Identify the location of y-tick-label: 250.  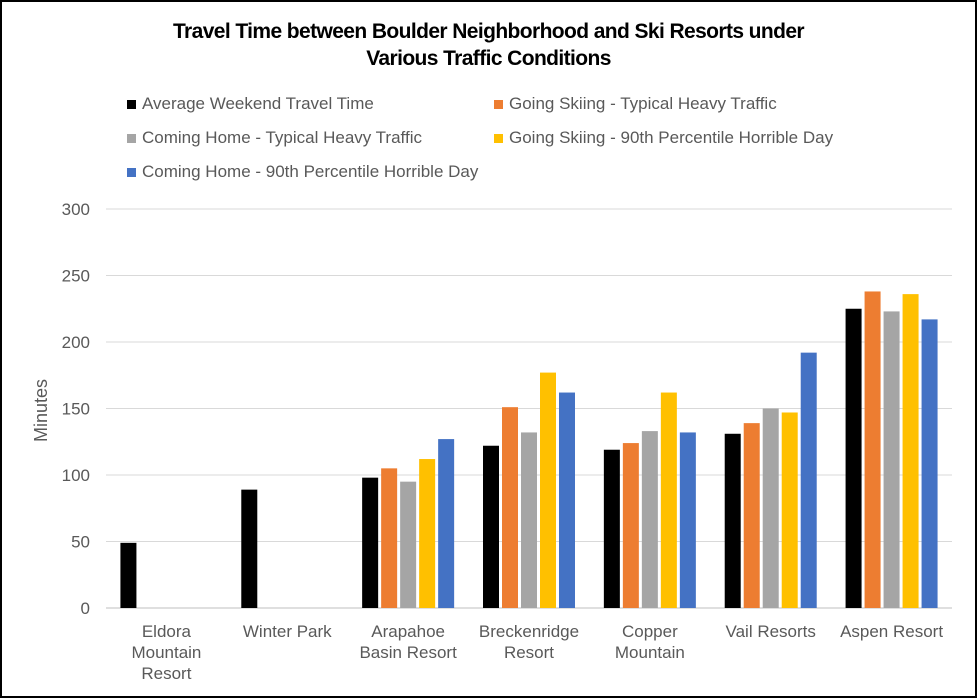
(76, 276).